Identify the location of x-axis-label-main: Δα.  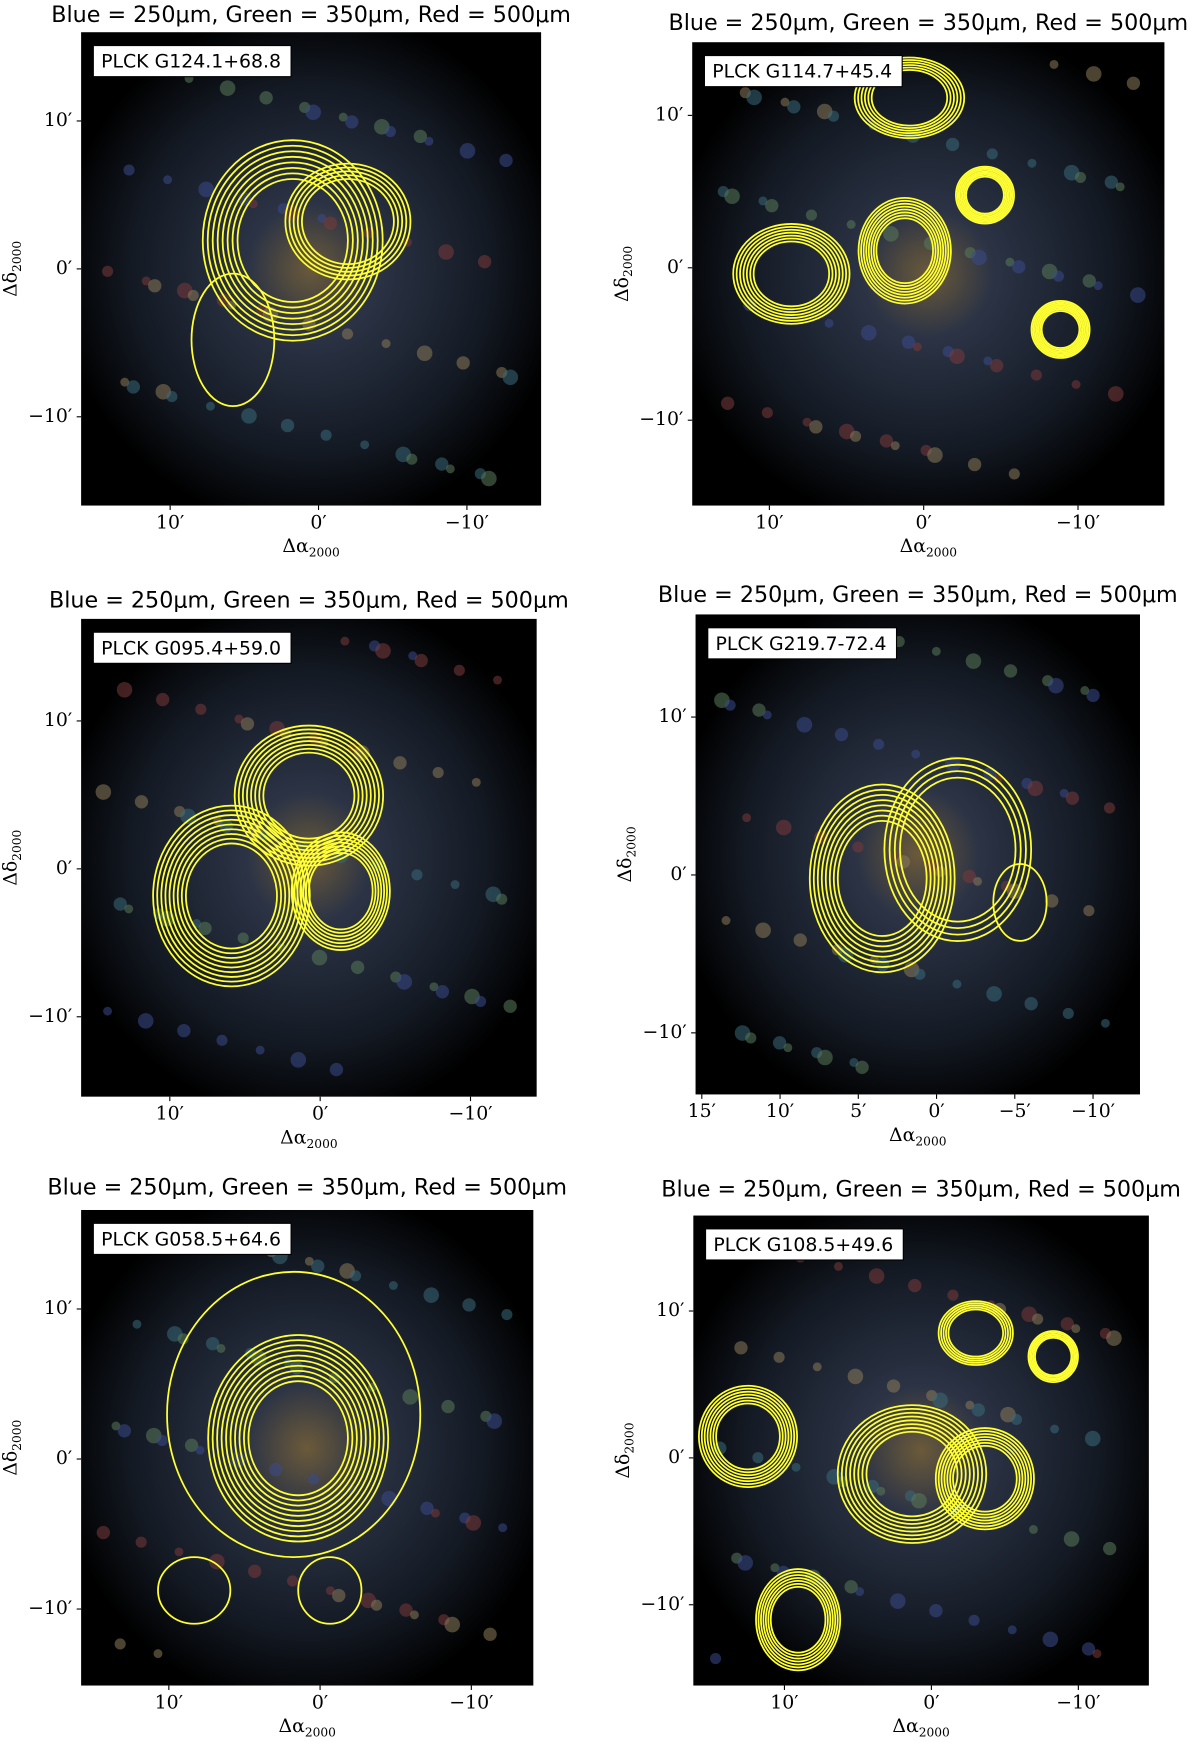
(293, 1137).